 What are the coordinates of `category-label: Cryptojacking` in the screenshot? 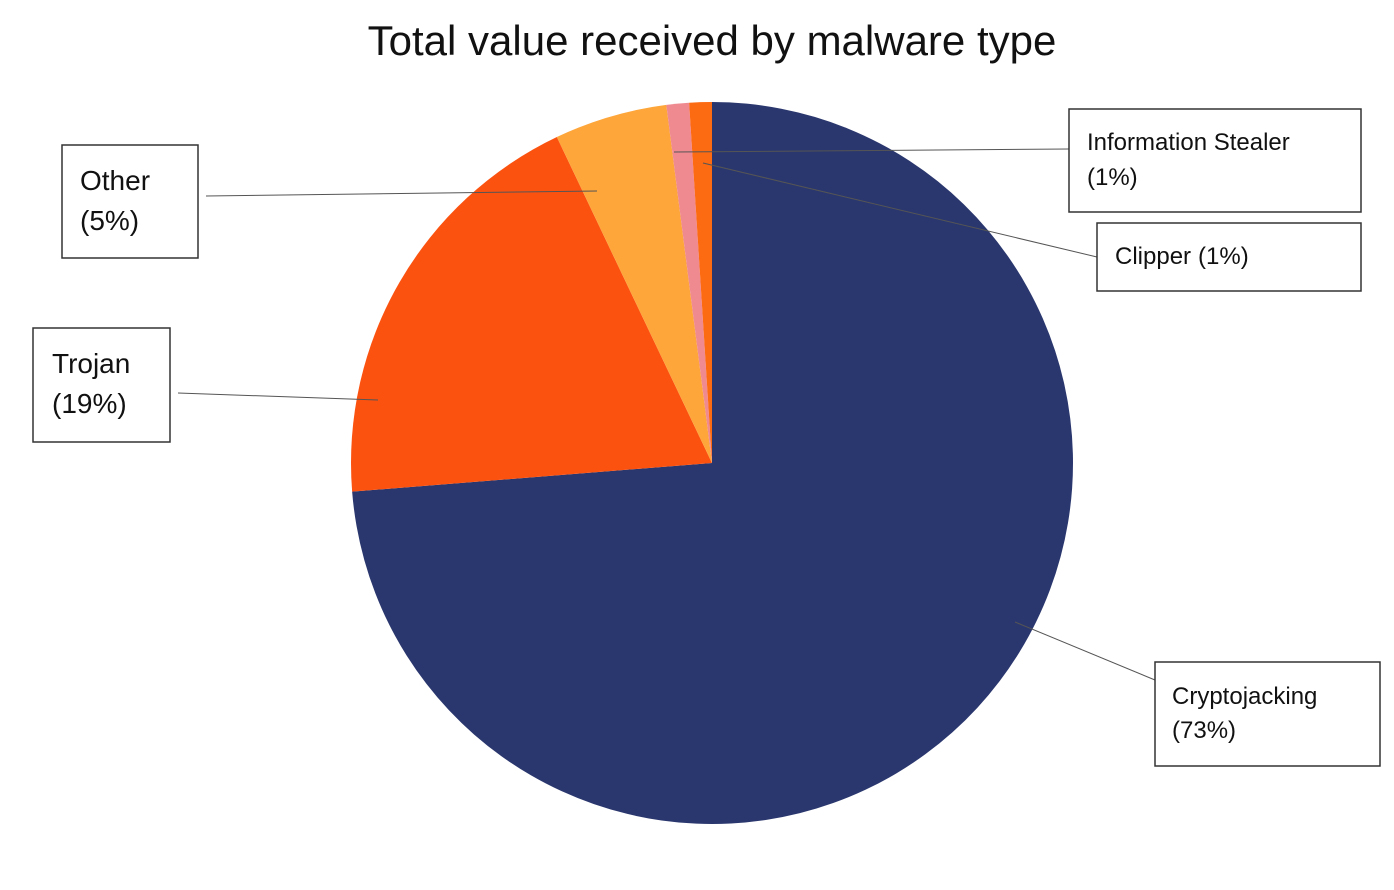 It's located at (1244, 696).